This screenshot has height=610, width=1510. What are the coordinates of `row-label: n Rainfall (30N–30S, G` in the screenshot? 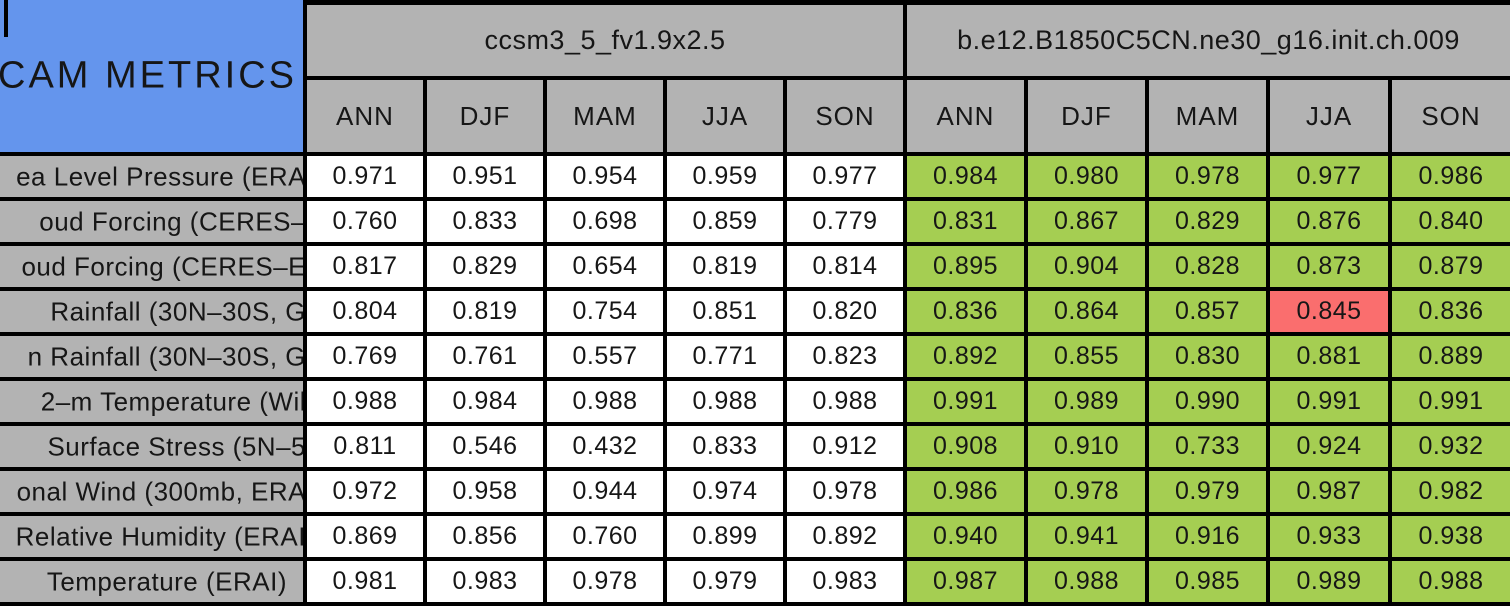 It's located at (151, 356).